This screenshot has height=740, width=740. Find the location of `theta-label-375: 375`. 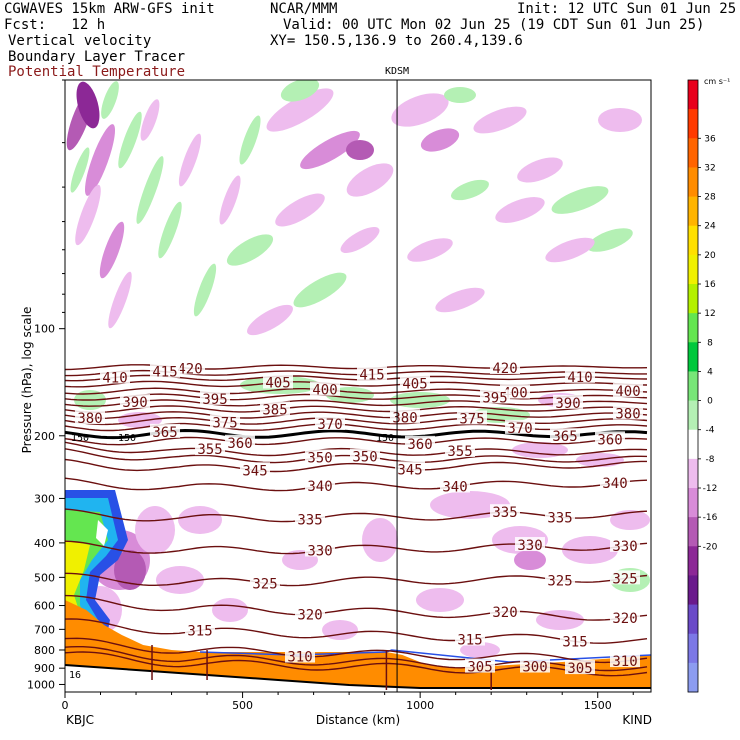

theta-label-375: 375 is located at coordinates (224, 423).